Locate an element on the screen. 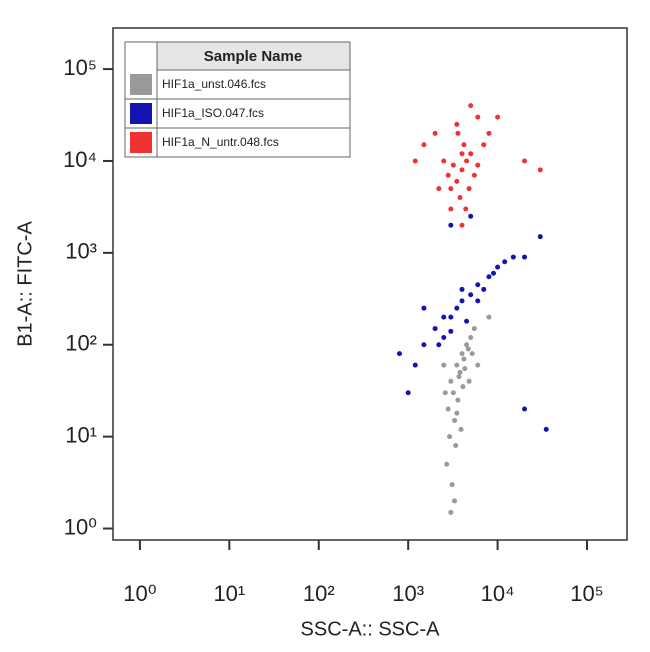 This screenshot has width=650, height=652. x-tick-label: 10³ is located at coordinates (408, 593).